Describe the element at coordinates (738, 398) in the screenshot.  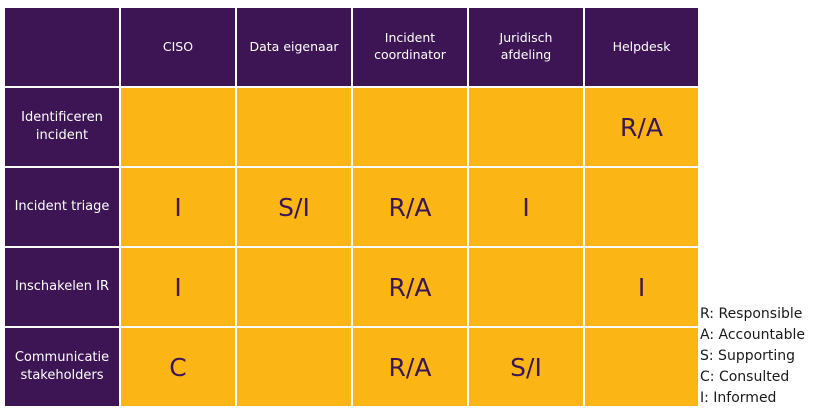
I see `legend-item: I: Informed` at that location.